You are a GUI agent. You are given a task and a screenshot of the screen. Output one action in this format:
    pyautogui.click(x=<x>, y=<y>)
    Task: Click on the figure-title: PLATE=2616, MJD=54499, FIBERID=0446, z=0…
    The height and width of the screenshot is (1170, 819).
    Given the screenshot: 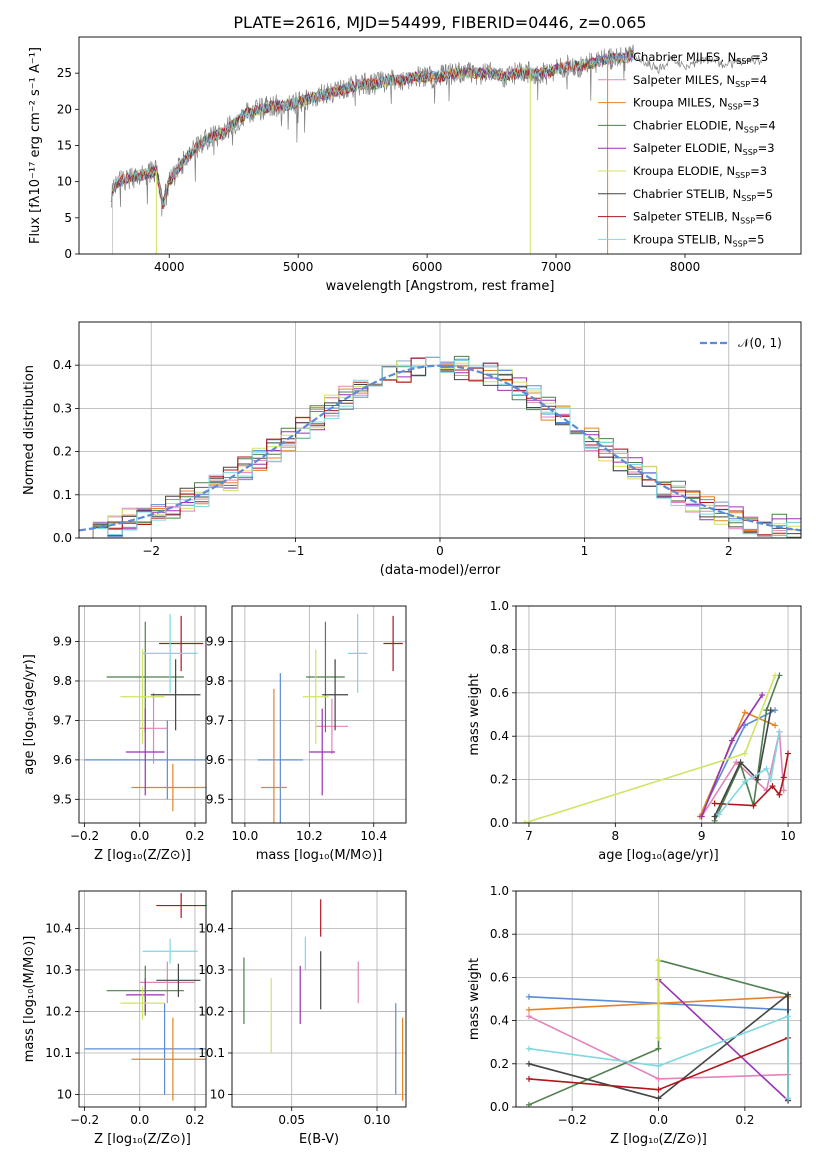 What is the action you would take?
    pyautogui.click(x=439, y=22)
    